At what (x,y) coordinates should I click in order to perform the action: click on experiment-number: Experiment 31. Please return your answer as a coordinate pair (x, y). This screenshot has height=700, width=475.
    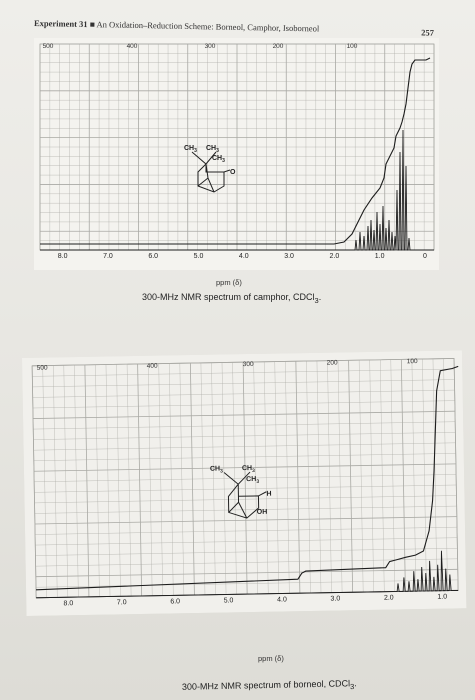
    Looking at the image, I should click on (60, 24).